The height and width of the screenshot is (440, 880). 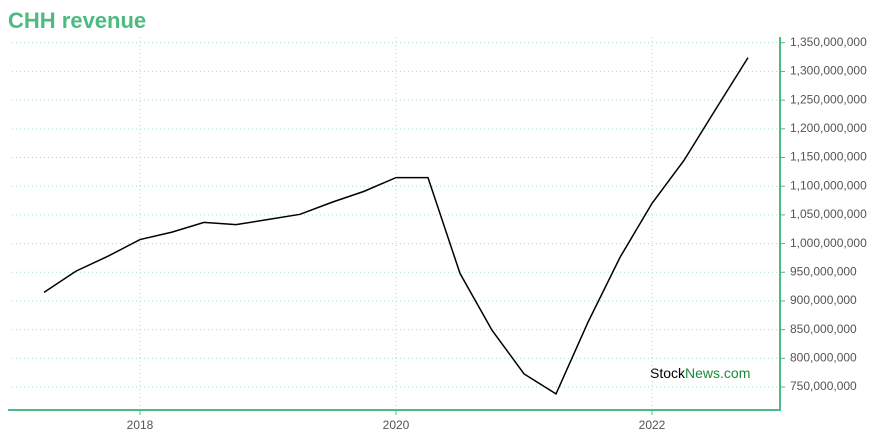 What do you see at coordinates (828, 214) in the screenshot?
I see `y-tick-label: 1,050,000,000` at bounding box center [828, 214].